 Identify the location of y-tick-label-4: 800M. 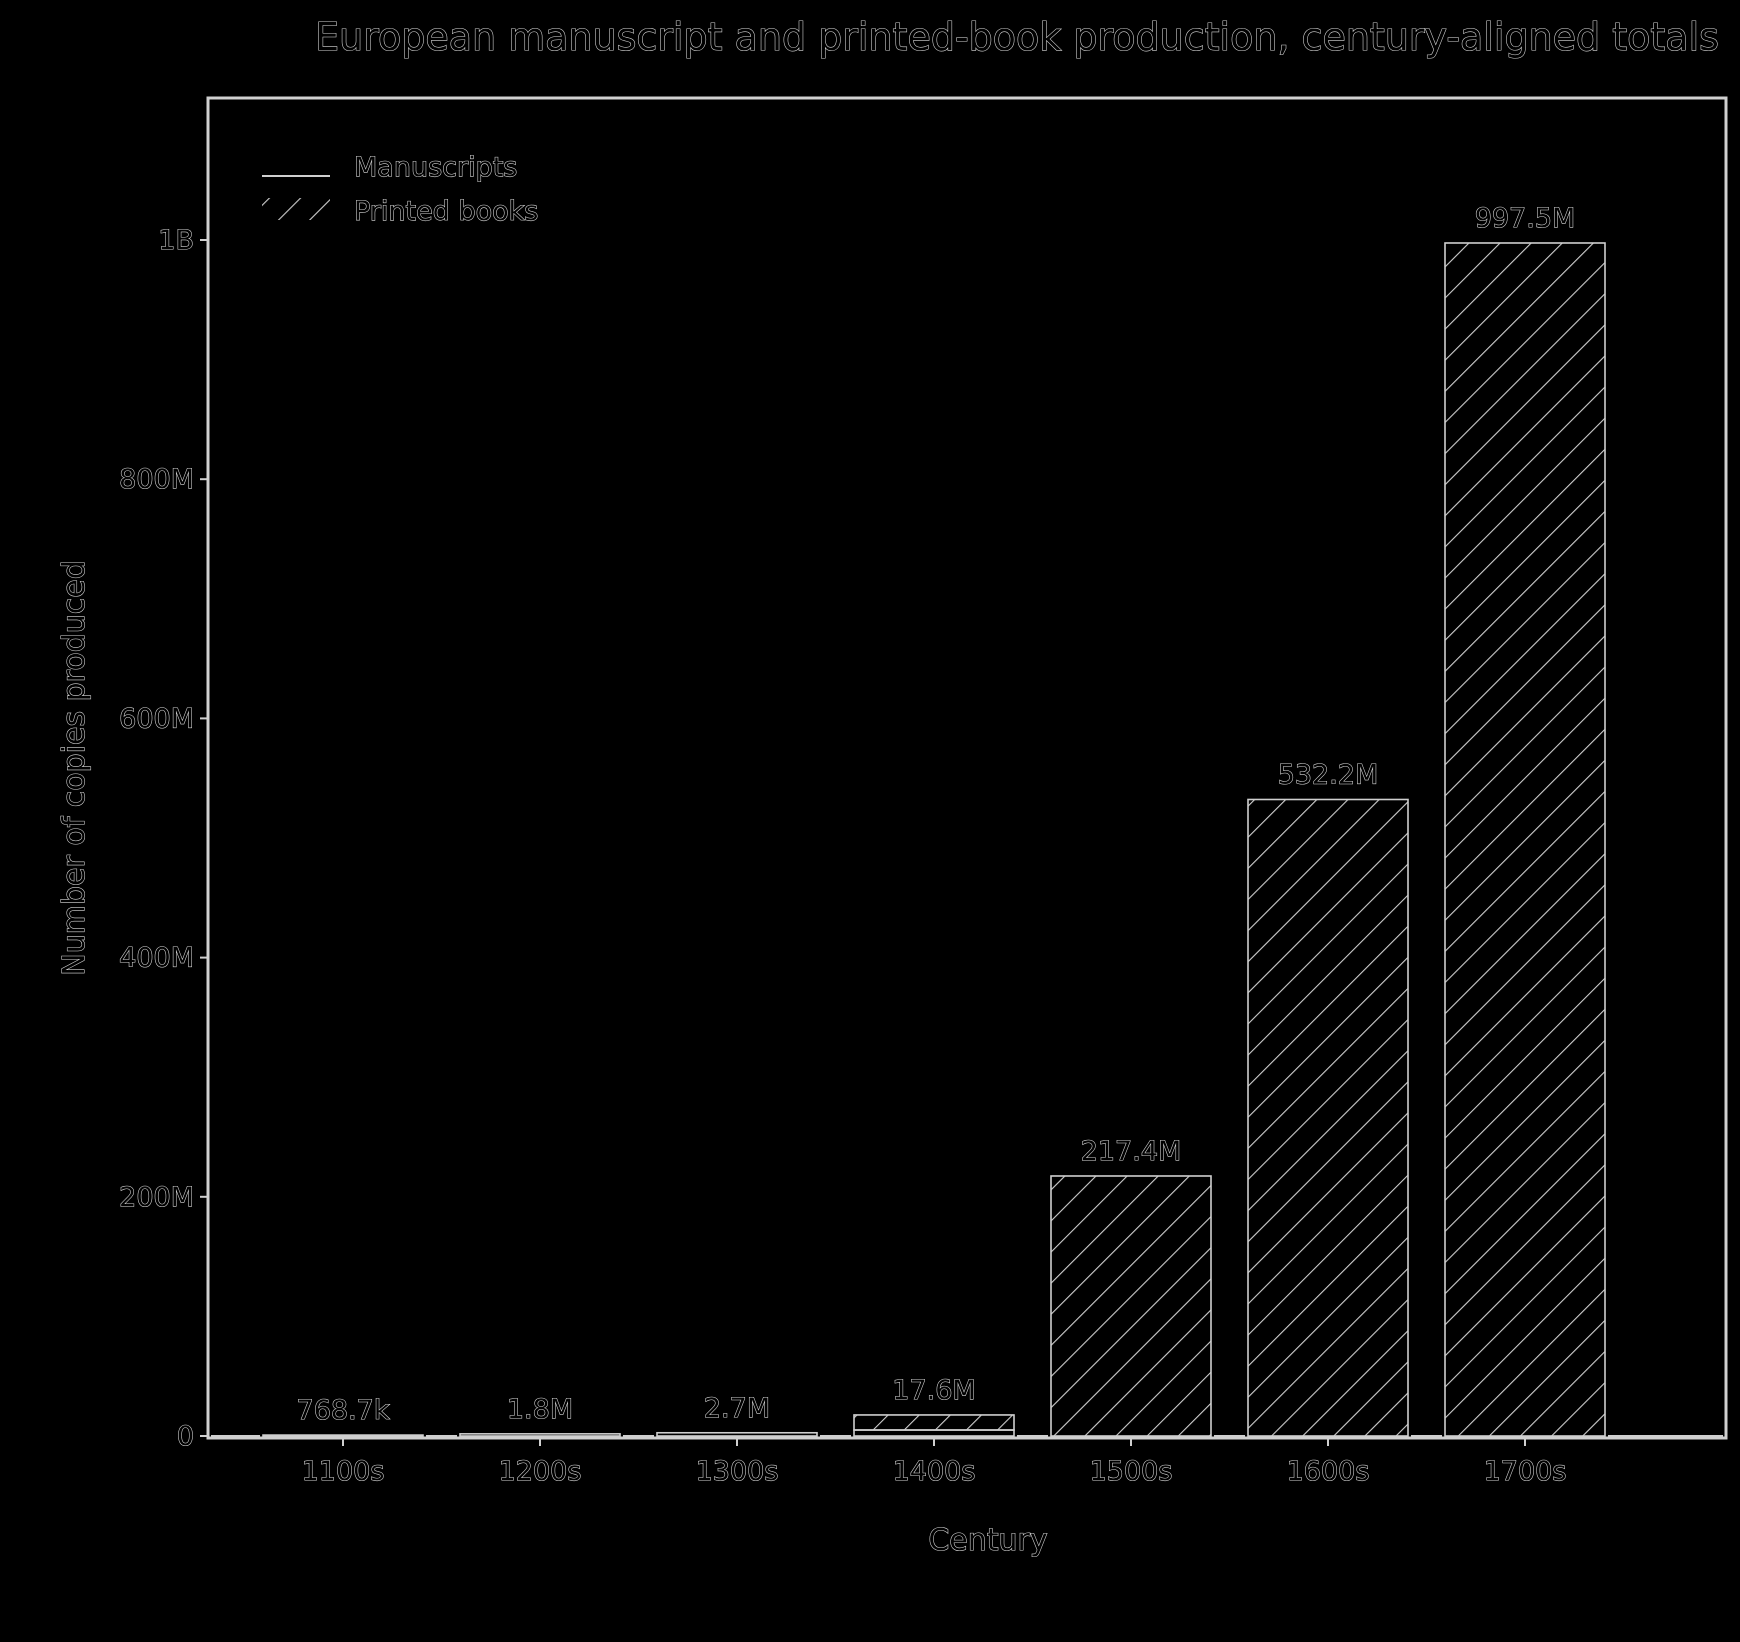
(156, 479).